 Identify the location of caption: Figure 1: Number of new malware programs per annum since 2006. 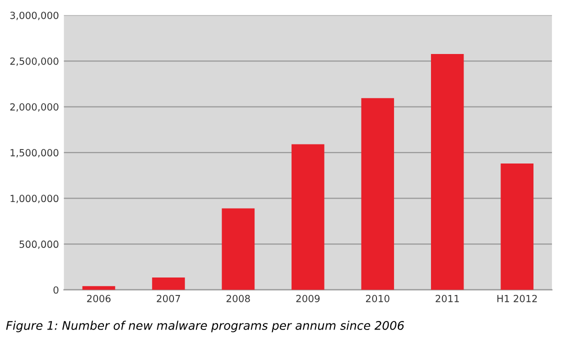
(205, 326).